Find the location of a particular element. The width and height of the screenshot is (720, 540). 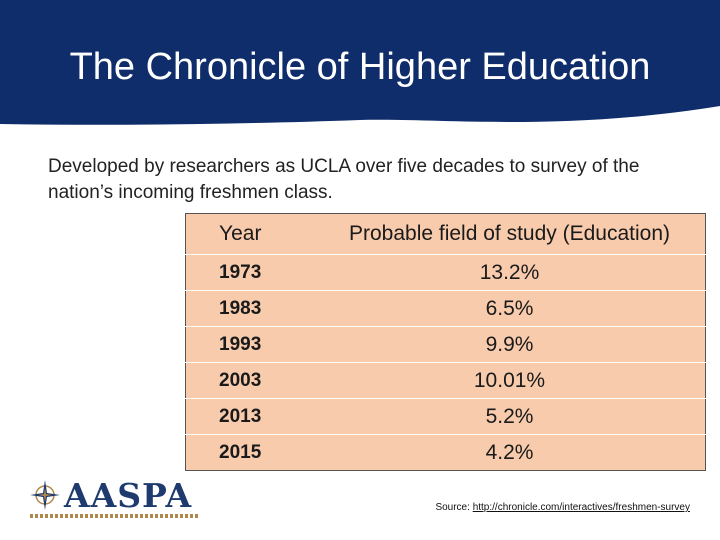

value-cell: 9.9% is located at coordinates (510, 344).